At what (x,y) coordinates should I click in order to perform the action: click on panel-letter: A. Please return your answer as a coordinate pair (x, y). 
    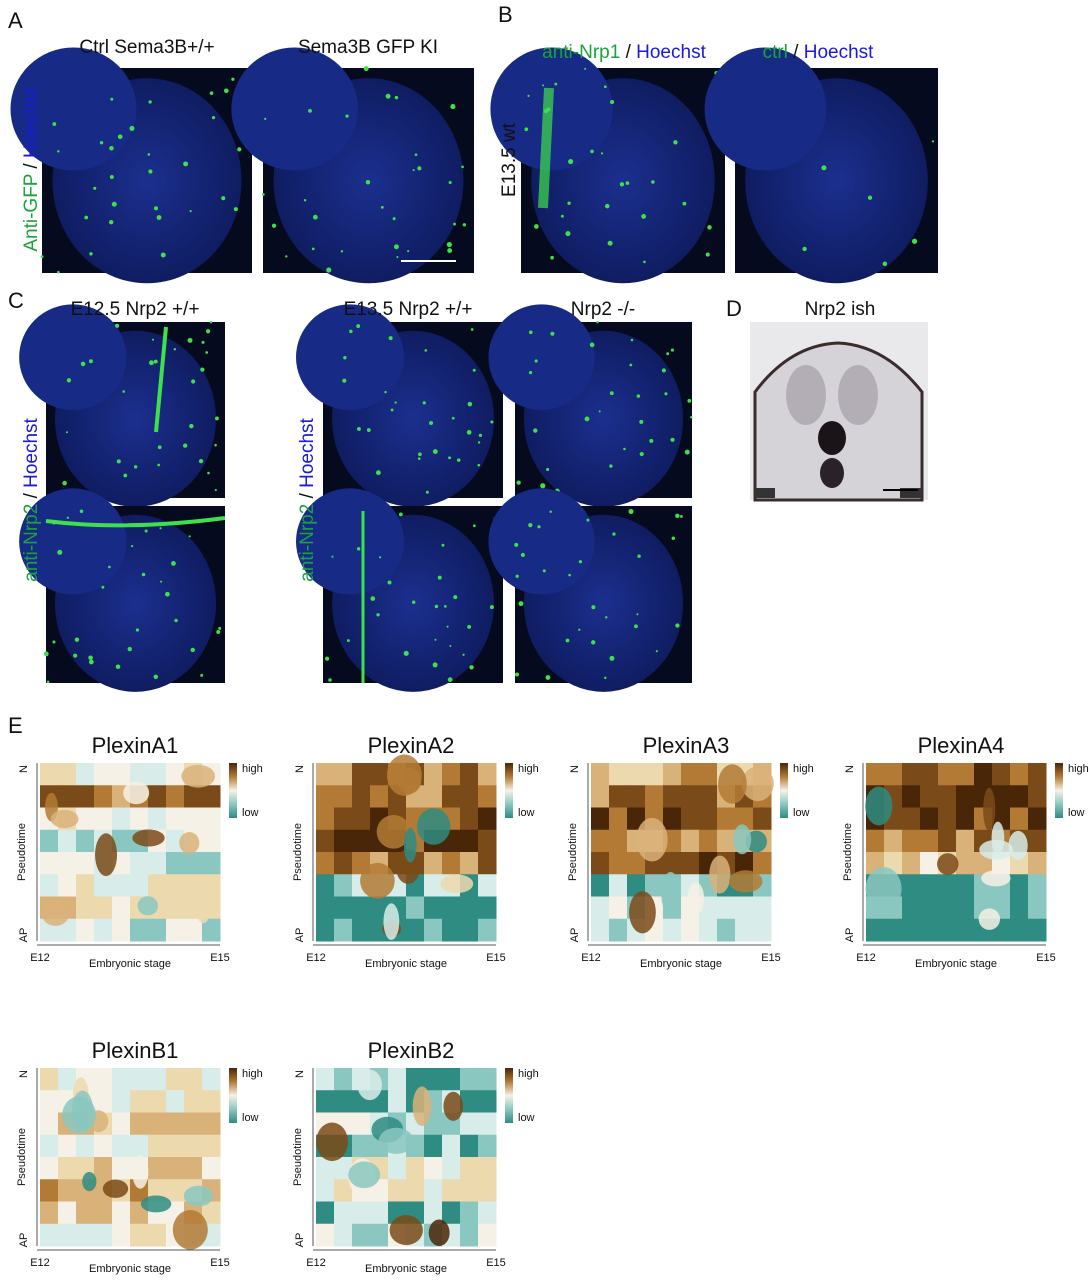
    Looking at the image, I should click on (15, 20).